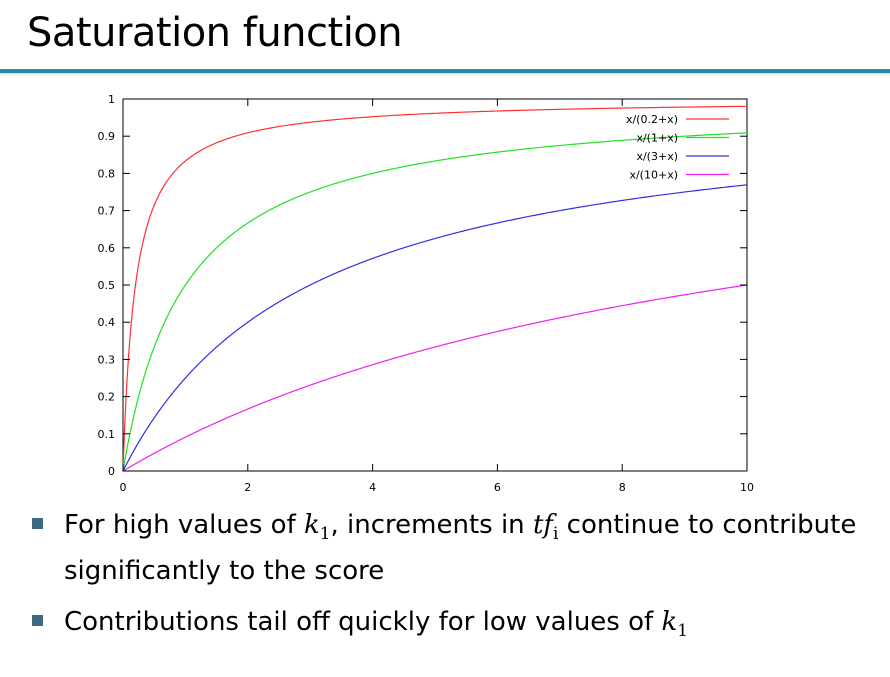 The width and height of the screenshot is (890, 677). What do you see at coordinates (747, 487) in the screenshot?
I see `x-tick-label: 10` at bounding box center [747, 487].